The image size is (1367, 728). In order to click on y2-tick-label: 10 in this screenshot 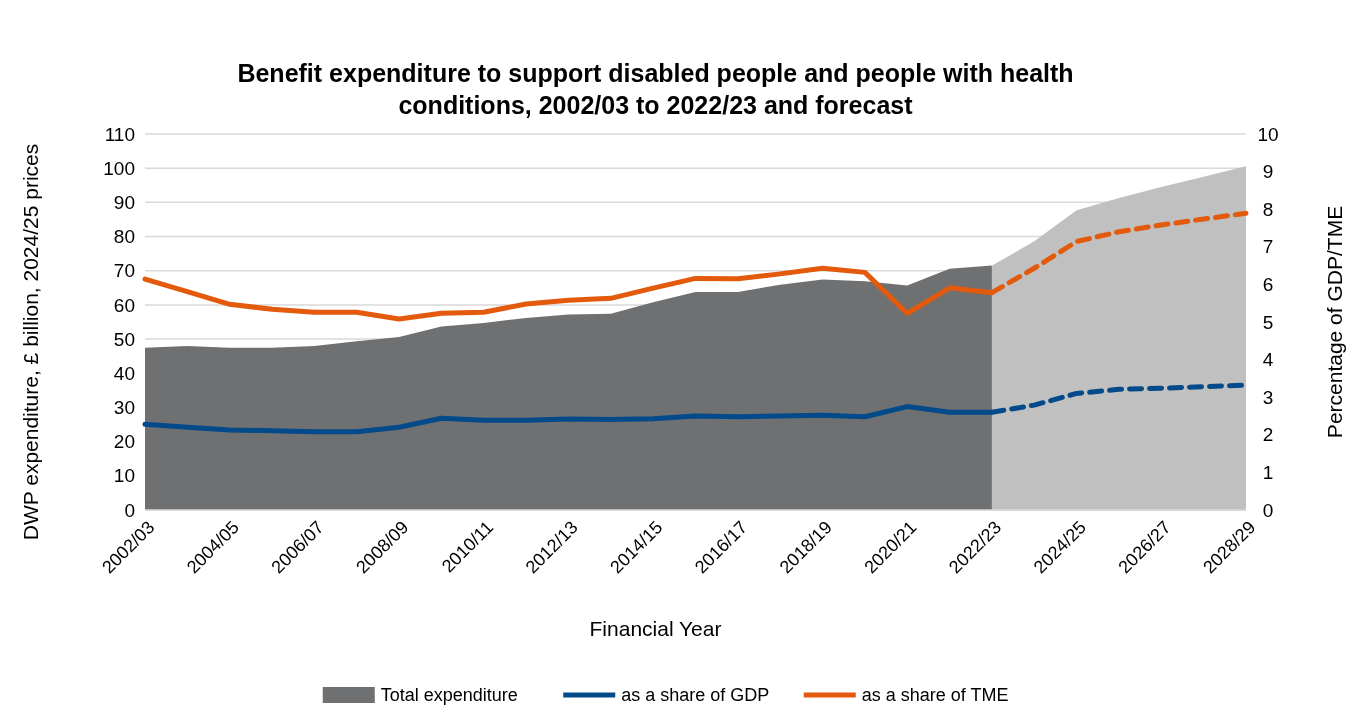, I will do `click(1268, 134)`.